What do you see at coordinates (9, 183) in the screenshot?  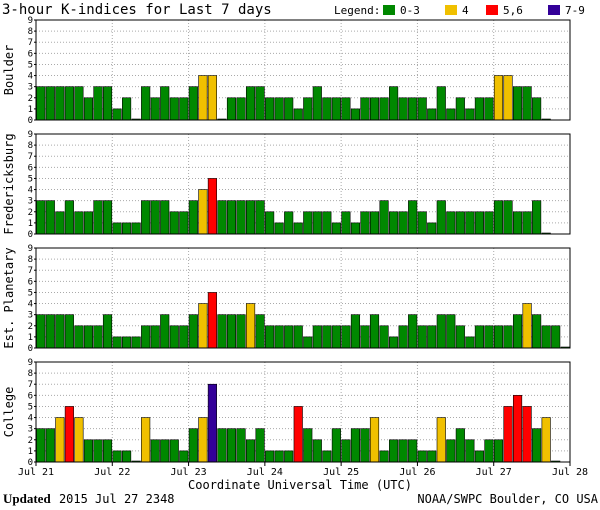 I see `panel-label: Fredericksburg` at bounding box center [9, 183].